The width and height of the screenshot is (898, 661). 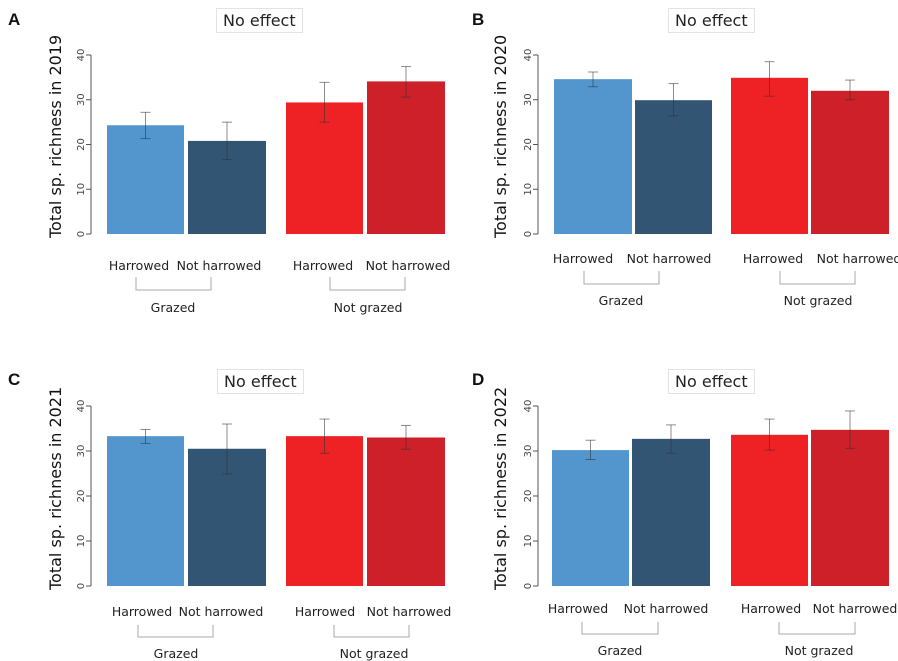 What do you see at coordinates (14, 379) in the screenshot?
I see `panel-letter: C` at bounding box center [14, 379].